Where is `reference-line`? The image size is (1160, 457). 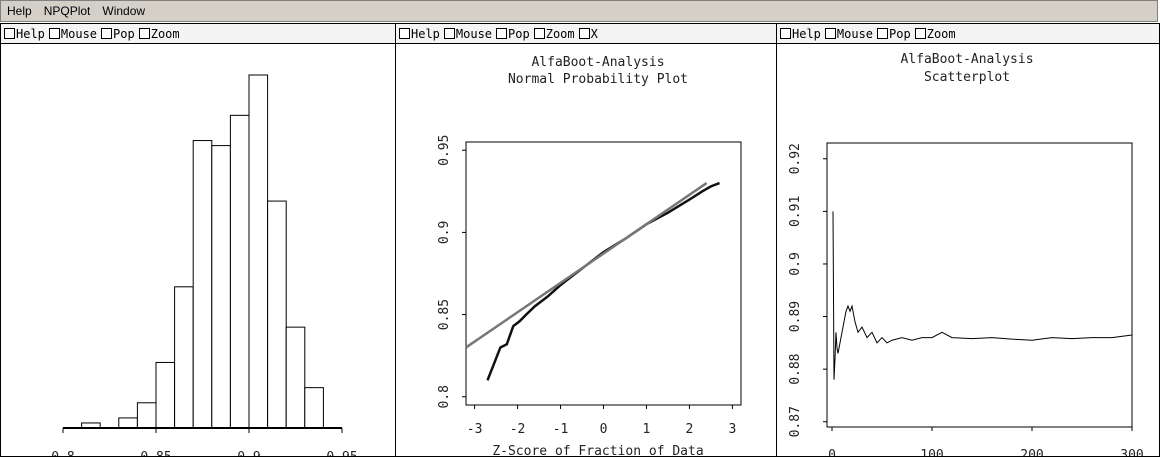
reference-line is located at coordinates (586, 265).